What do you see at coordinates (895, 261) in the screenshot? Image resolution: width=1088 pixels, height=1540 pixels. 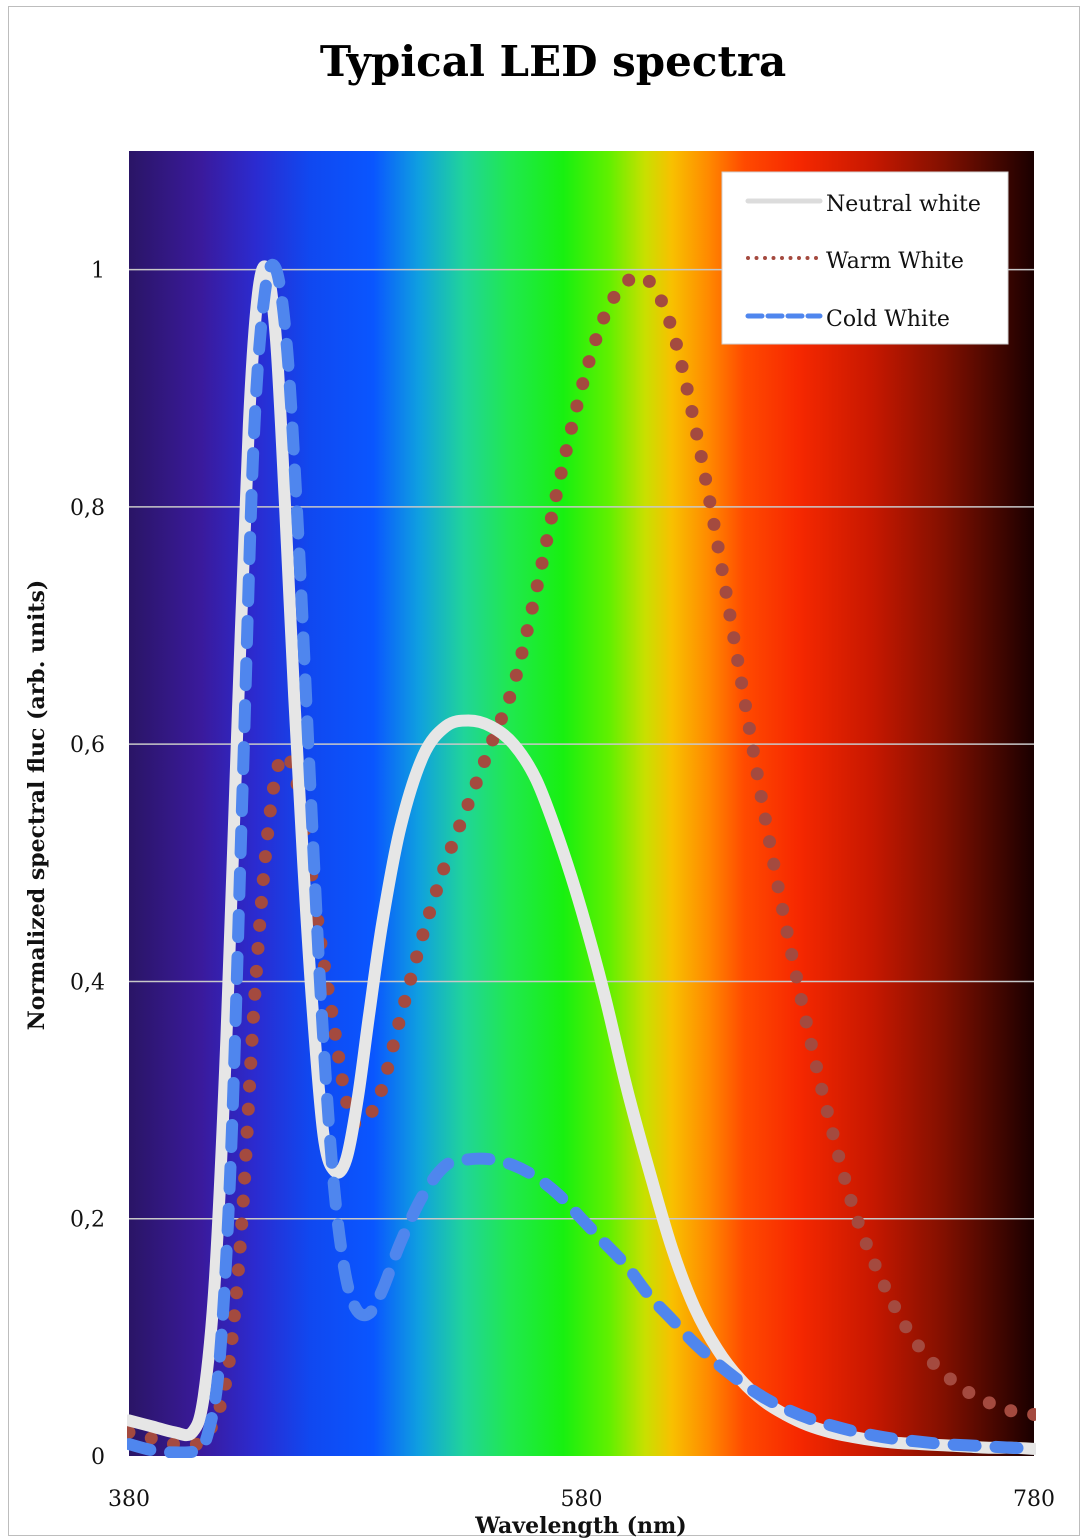 I see `legend-label-warm-white: Warm White` at bounding box center [895, 261].